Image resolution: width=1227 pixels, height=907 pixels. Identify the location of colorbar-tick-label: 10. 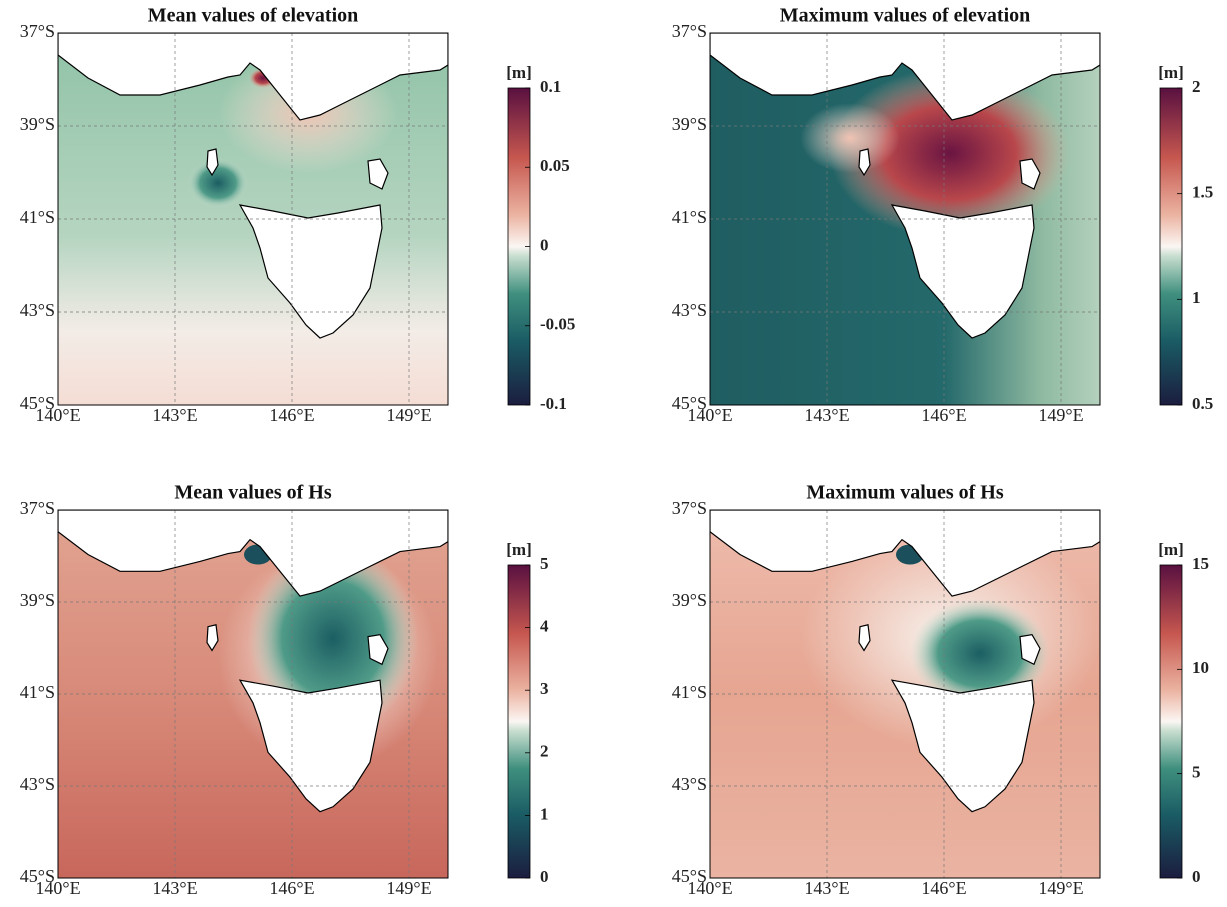
(1200, 667).